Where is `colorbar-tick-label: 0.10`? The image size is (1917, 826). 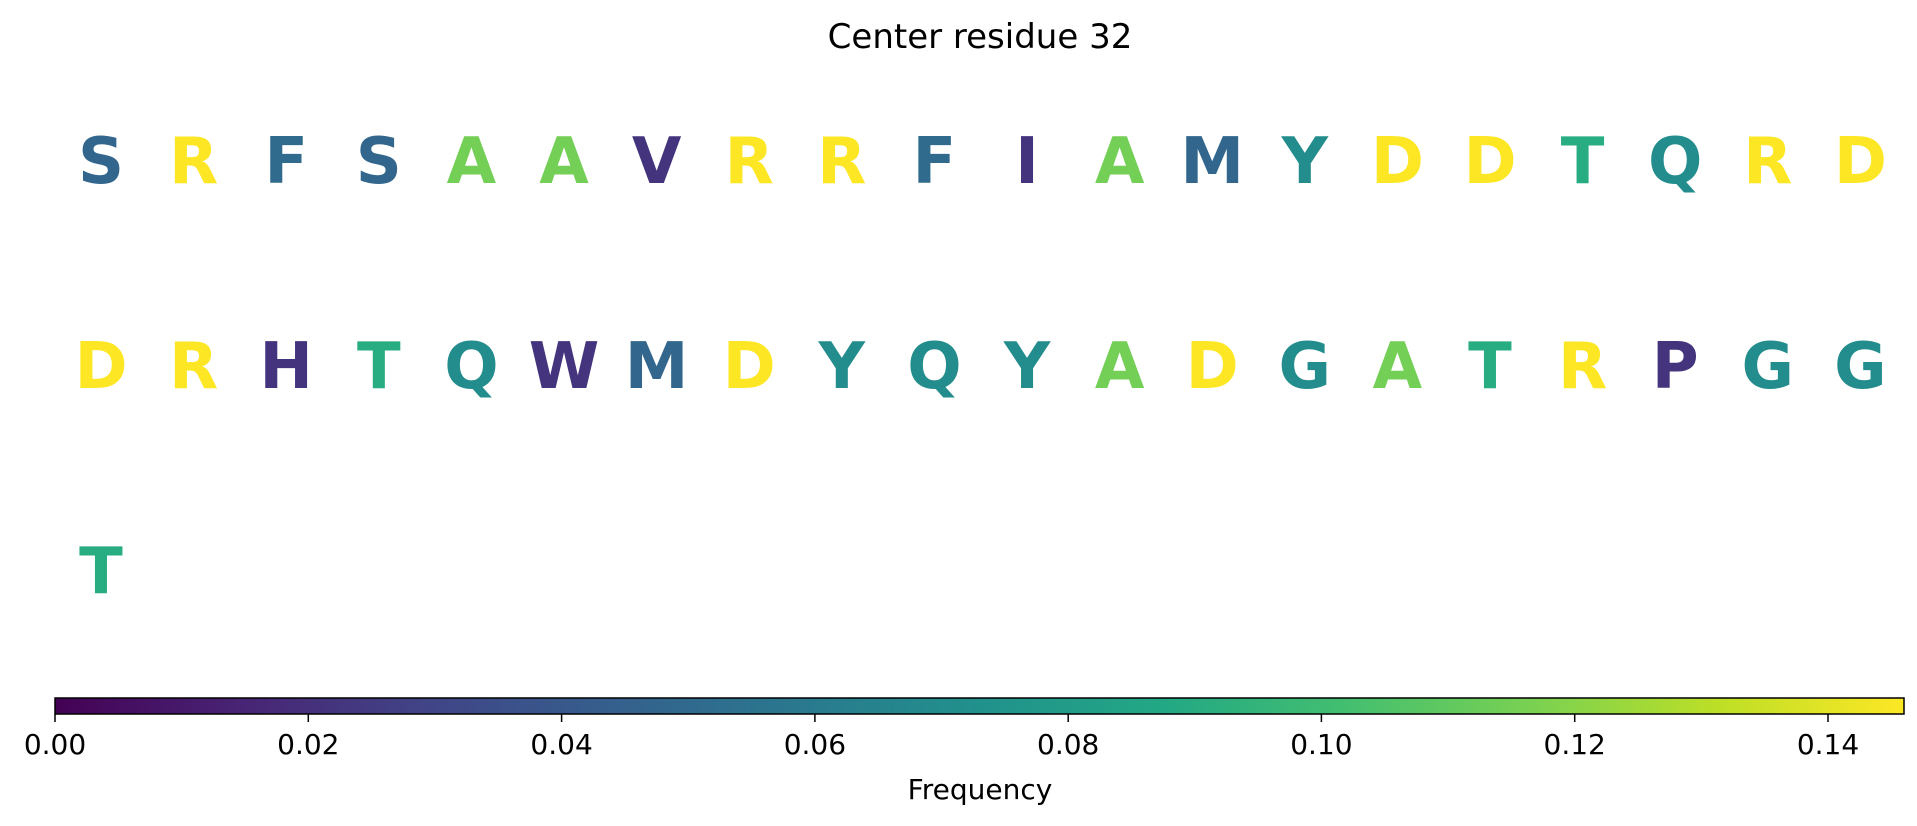 colorbar-tick-label: 0.10 is located at coordinates (1321, 744).